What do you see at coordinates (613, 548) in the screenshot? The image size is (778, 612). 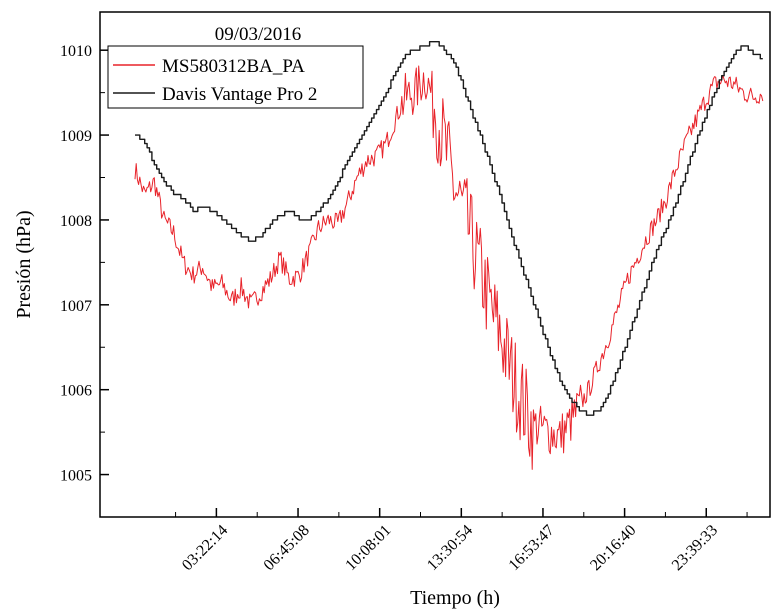 I see `x-tick-label: 20:16:40` at bounding box center [613, 548].